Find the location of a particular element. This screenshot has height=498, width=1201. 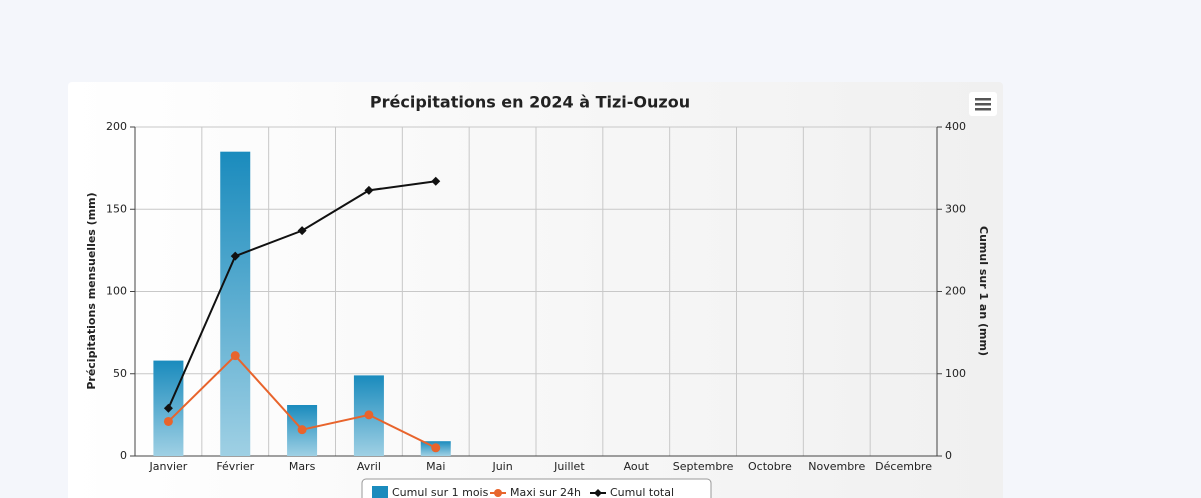

legend-box is located at coordinates (536, 488).